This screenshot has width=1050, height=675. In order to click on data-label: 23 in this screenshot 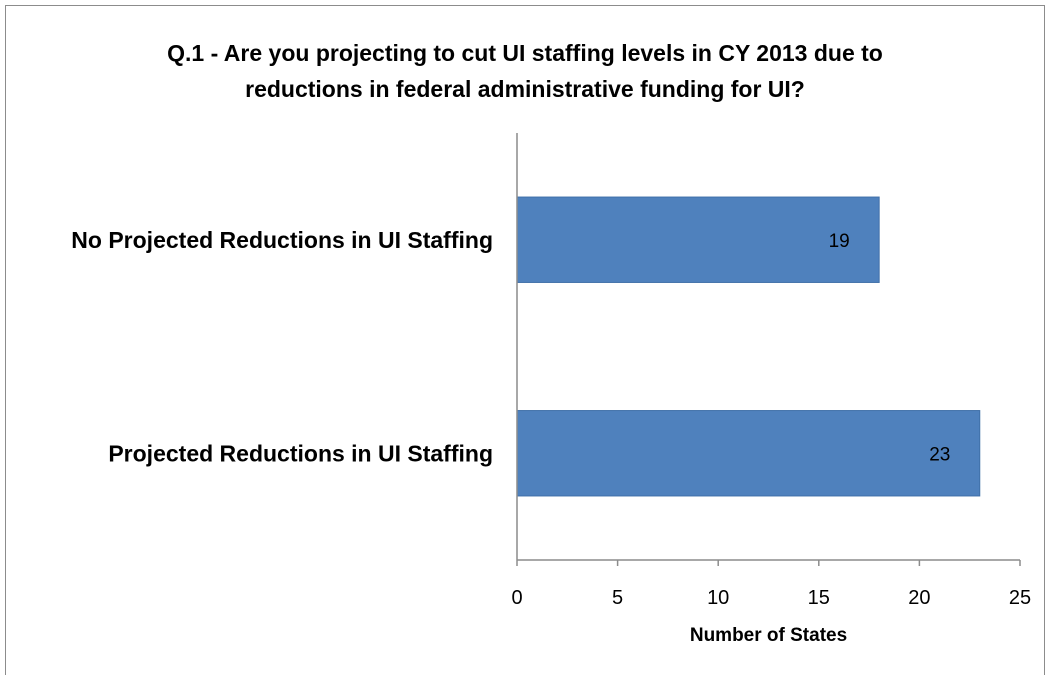, I will do `click(939, 454)`.